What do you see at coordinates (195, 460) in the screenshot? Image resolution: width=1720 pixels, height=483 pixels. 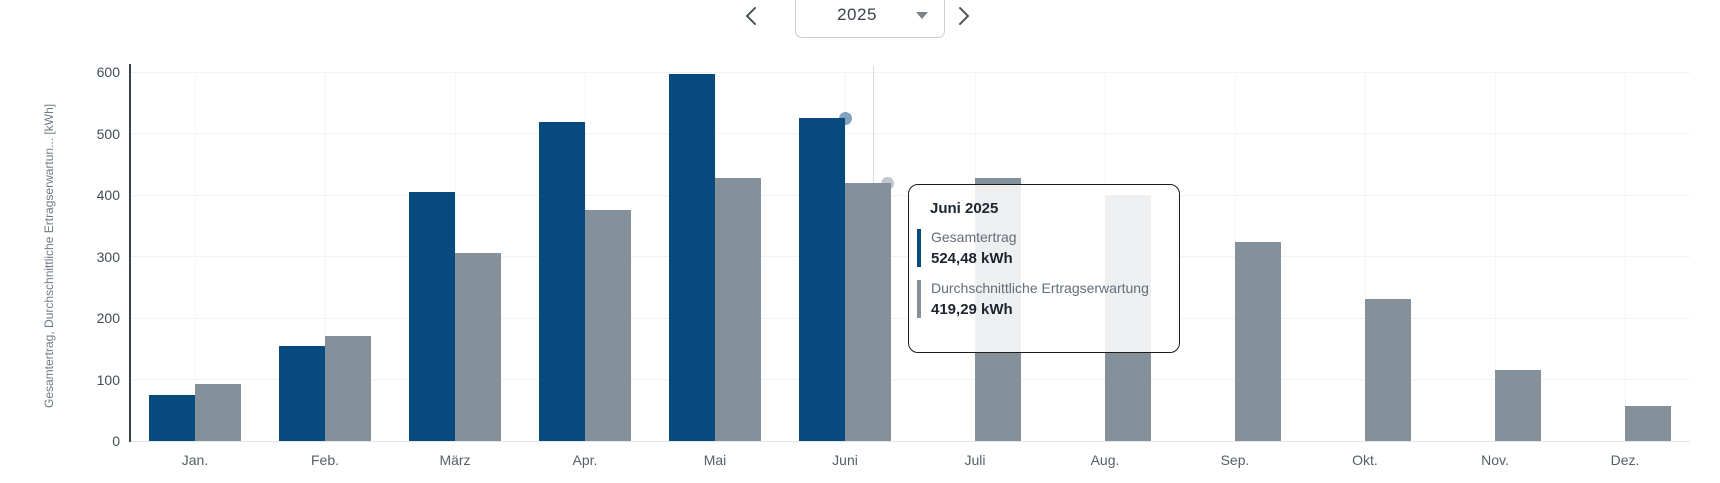 I see `x-axis-label: Jan.` at bounding box center [195, 460].